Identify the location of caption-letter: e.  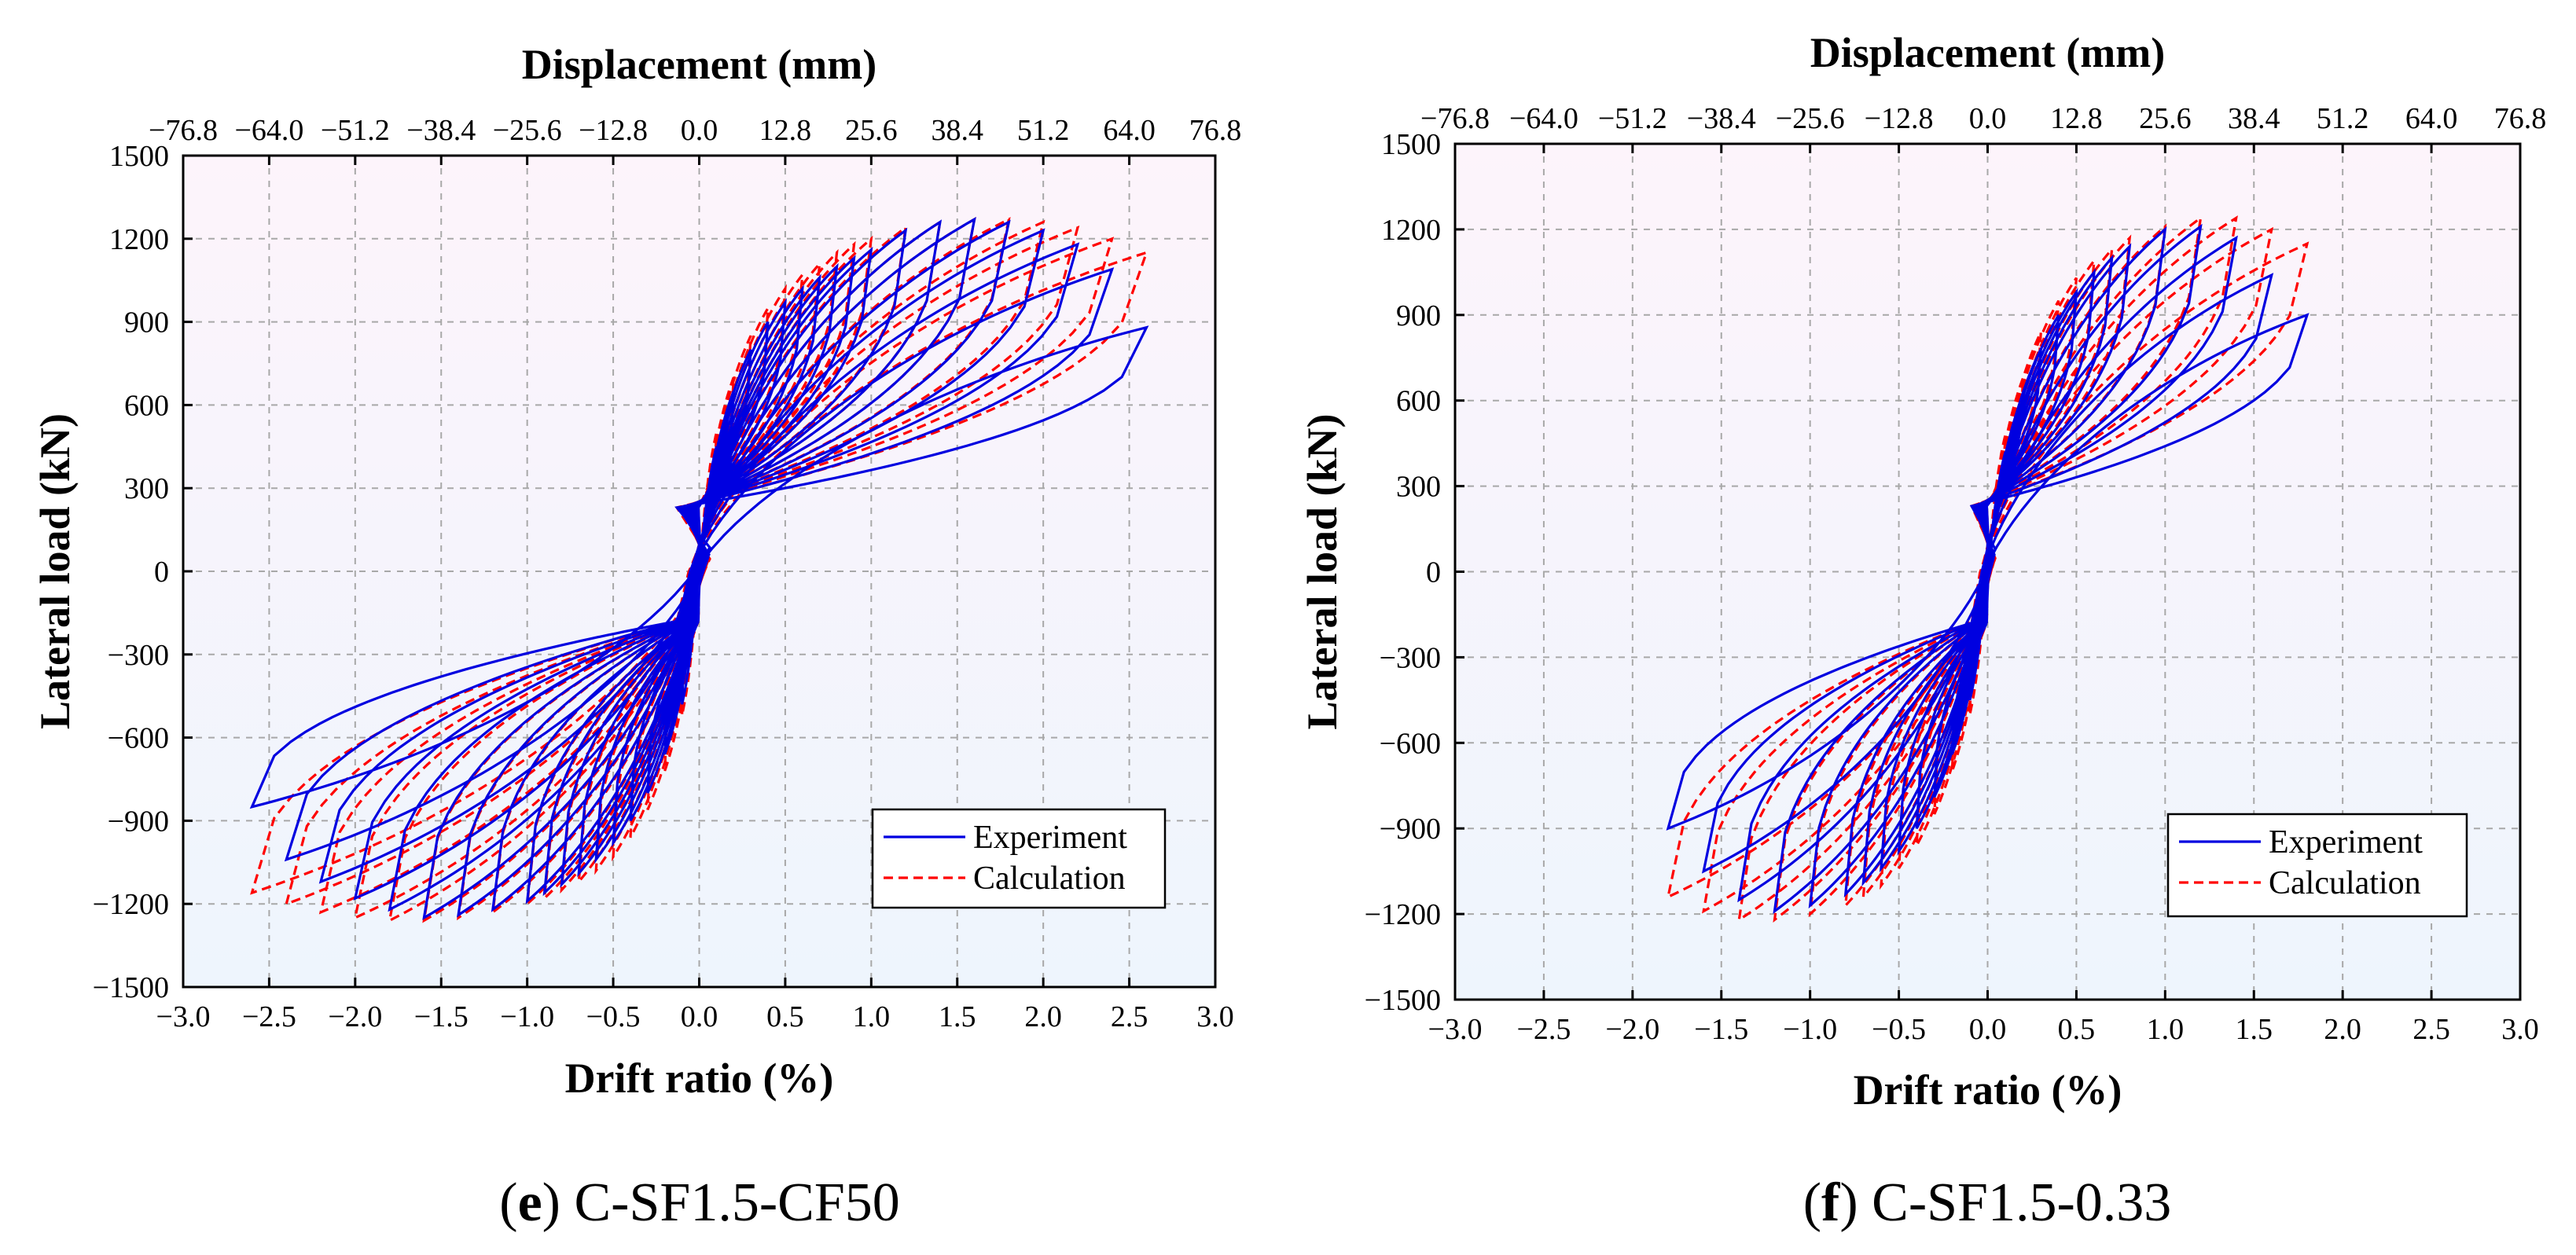
(530, 1202).